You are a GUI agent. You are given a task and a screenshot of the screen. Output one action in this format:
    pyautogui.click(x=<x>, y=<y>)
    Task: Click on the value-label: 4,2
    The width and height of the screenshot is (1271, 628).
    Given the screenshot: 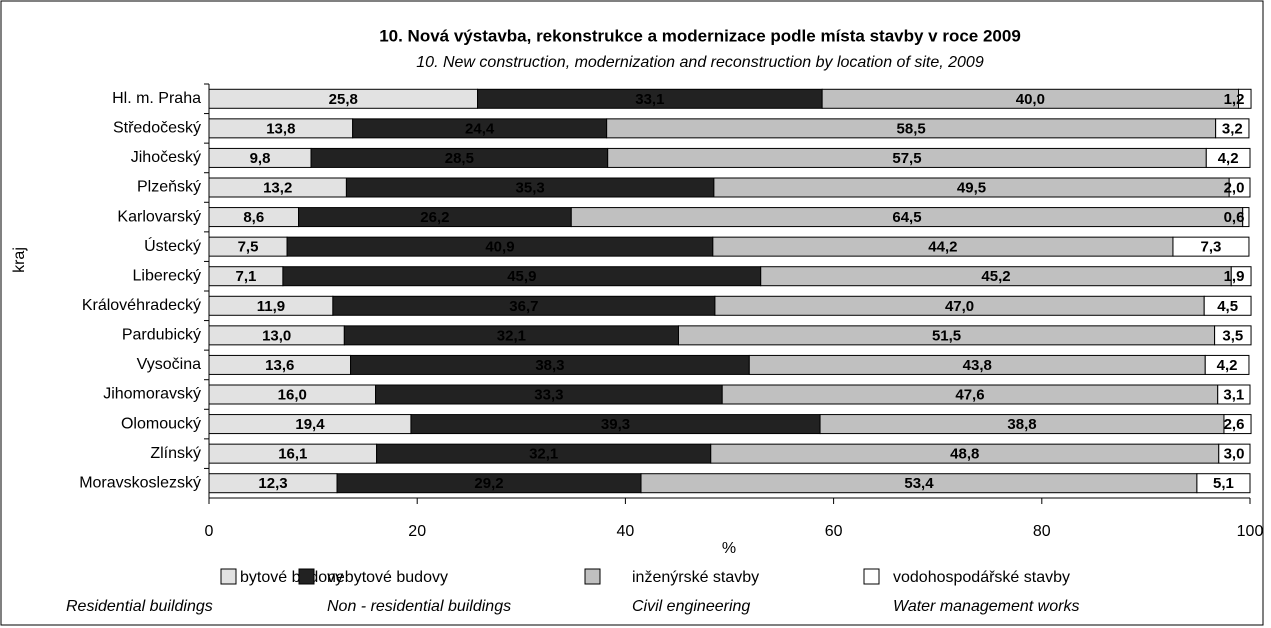 What is the action you would take?
    pyautogui.click(x=1228, y=158)
    